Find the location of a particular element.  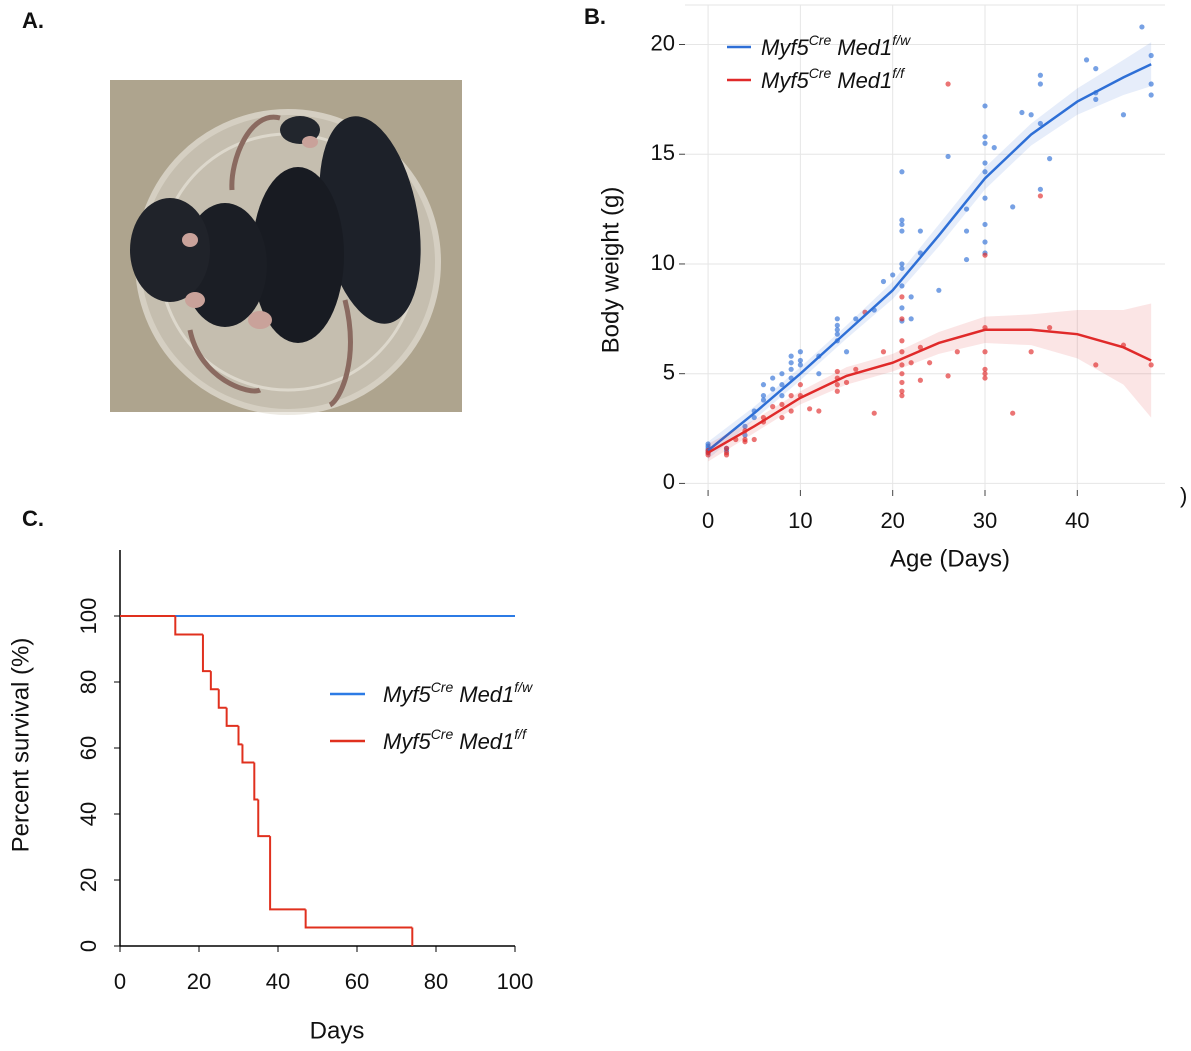

y-tick-label: 60 is located at coordinates (88, 748).